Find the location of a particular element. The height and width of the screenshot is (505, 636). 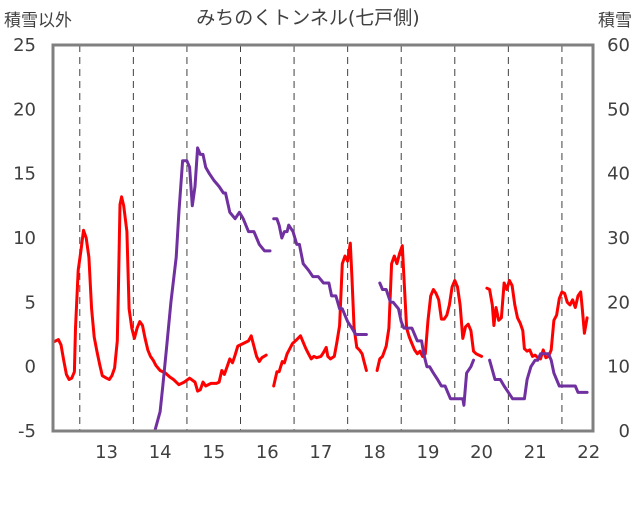

x-tick-label: 22 is located at coordinates (588, 452).